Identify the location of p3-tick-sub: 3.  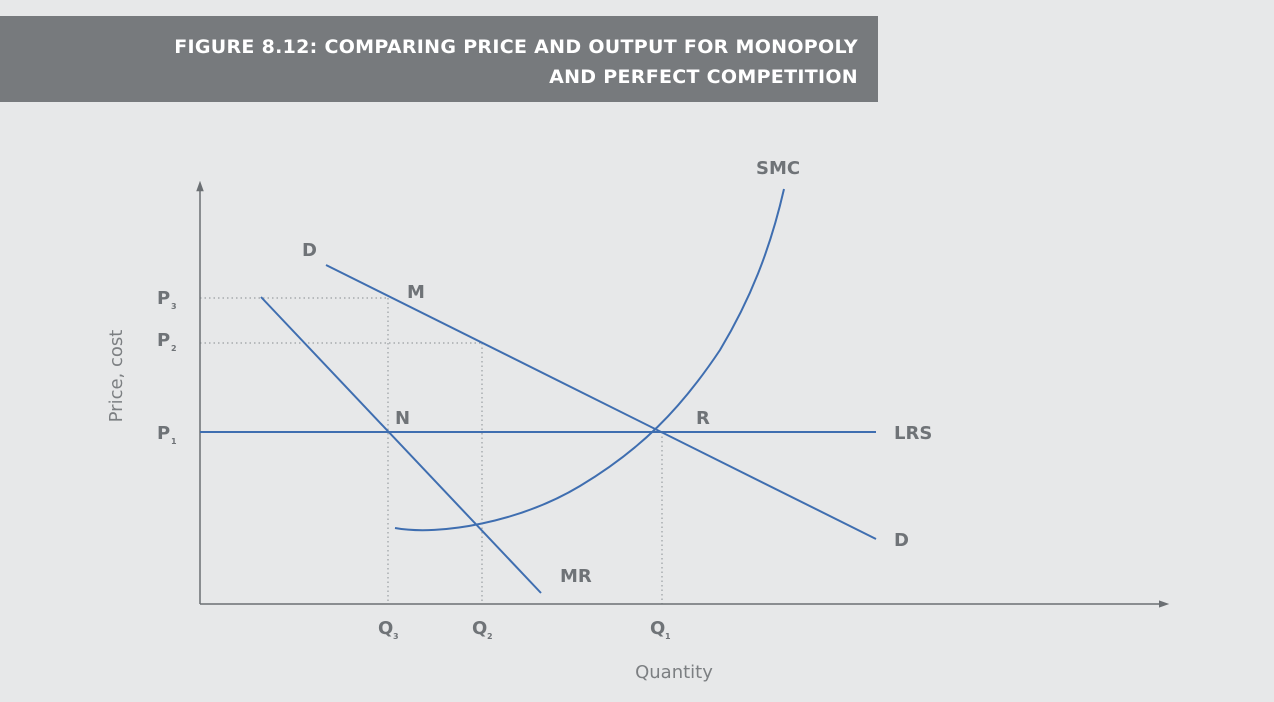
(174, 306).